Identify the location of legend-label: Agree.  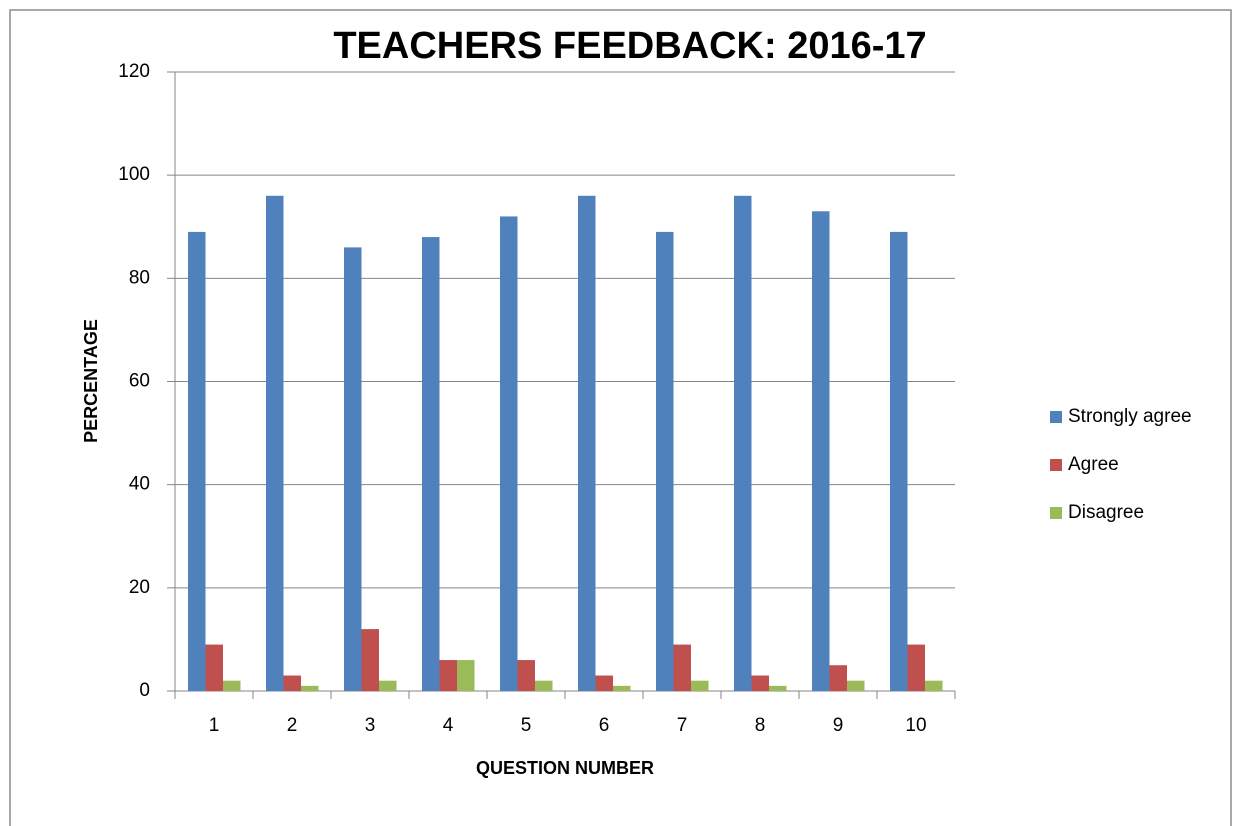
(1093, 464).